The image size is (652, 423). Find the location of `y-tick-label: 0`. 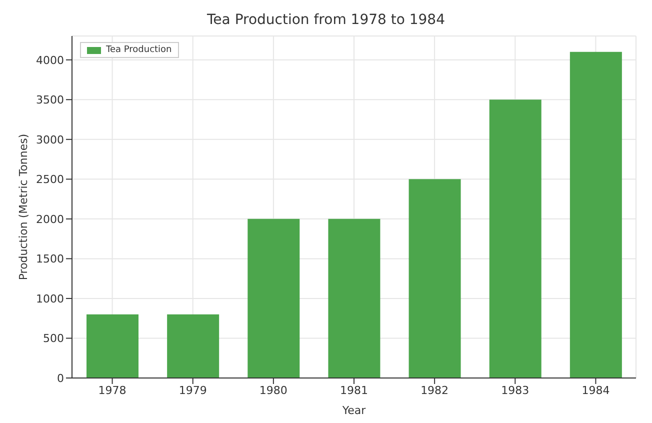

y-tick-label: 0 is located at coordinates (60, 378).